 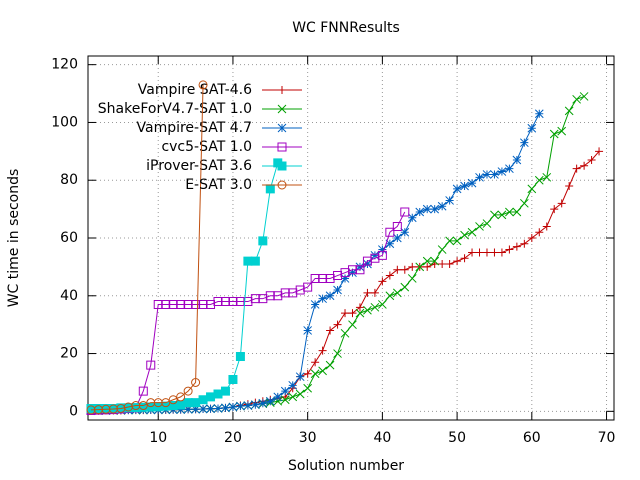 What do you see at coordinates (69, 180) in the screenshot?
I see `y-tick-label: 80` at bounding box center [69, 180].